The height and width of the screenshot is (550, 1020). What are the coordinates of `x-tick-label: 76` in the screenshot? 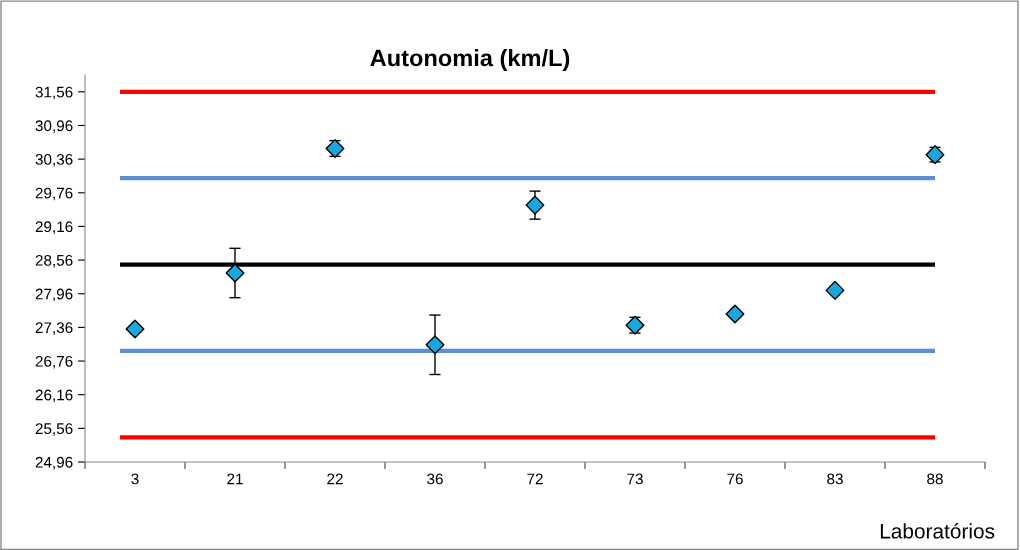 It's located at (735, 479).